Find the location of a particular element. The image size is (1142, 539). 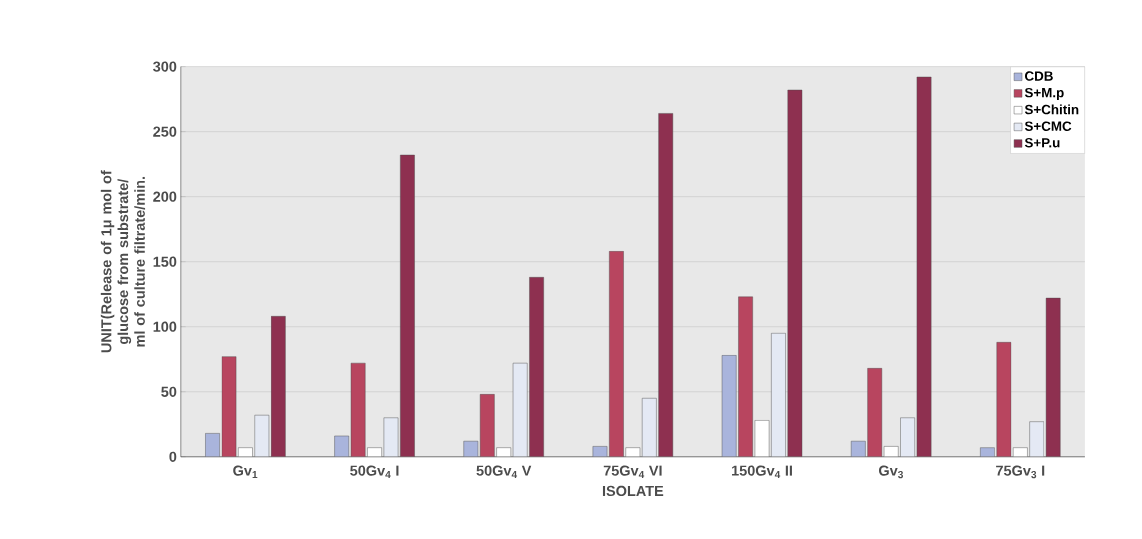

y-tick-label: 0 is located at coordinates (173, 456).